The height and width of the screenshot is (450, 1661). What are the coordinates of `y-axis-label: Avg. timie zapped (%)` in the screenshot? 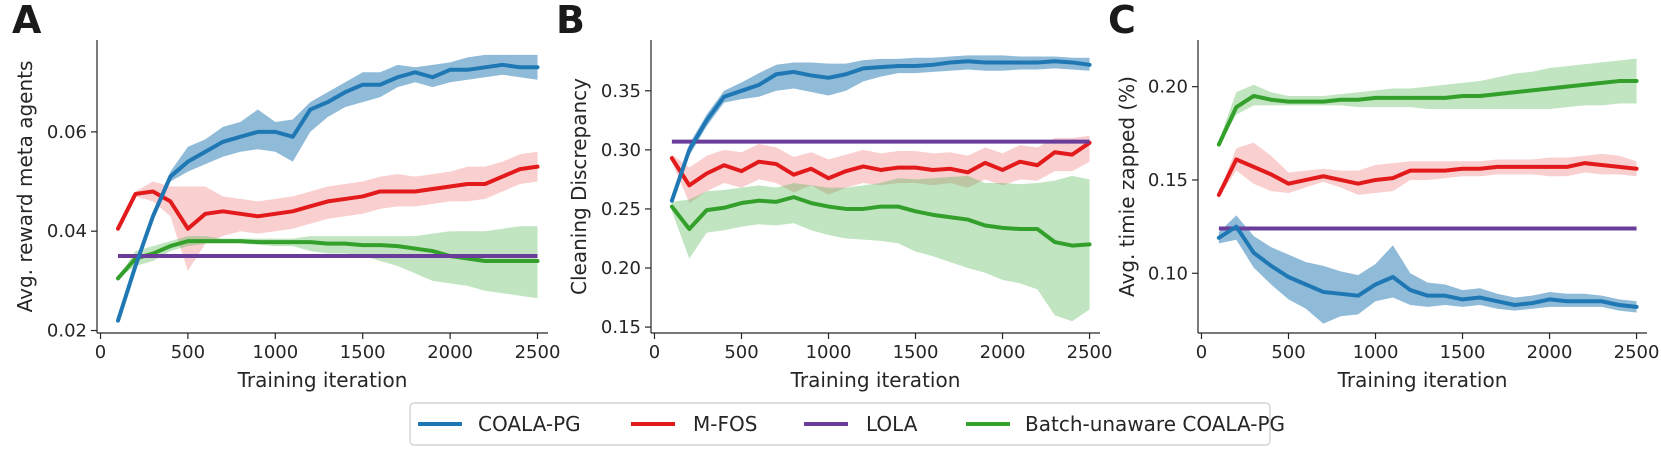 It's located at (1127, 186).